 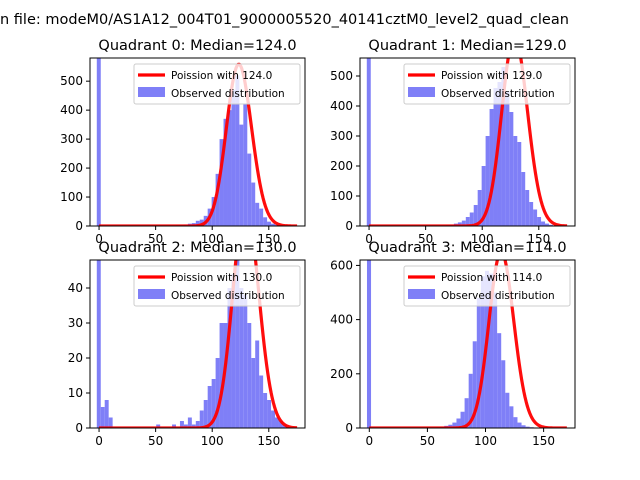 What do you see at coordinates (341, 76) in the screenshot?
I see `y-tick-label: 500` at bounding box center [341, 76].